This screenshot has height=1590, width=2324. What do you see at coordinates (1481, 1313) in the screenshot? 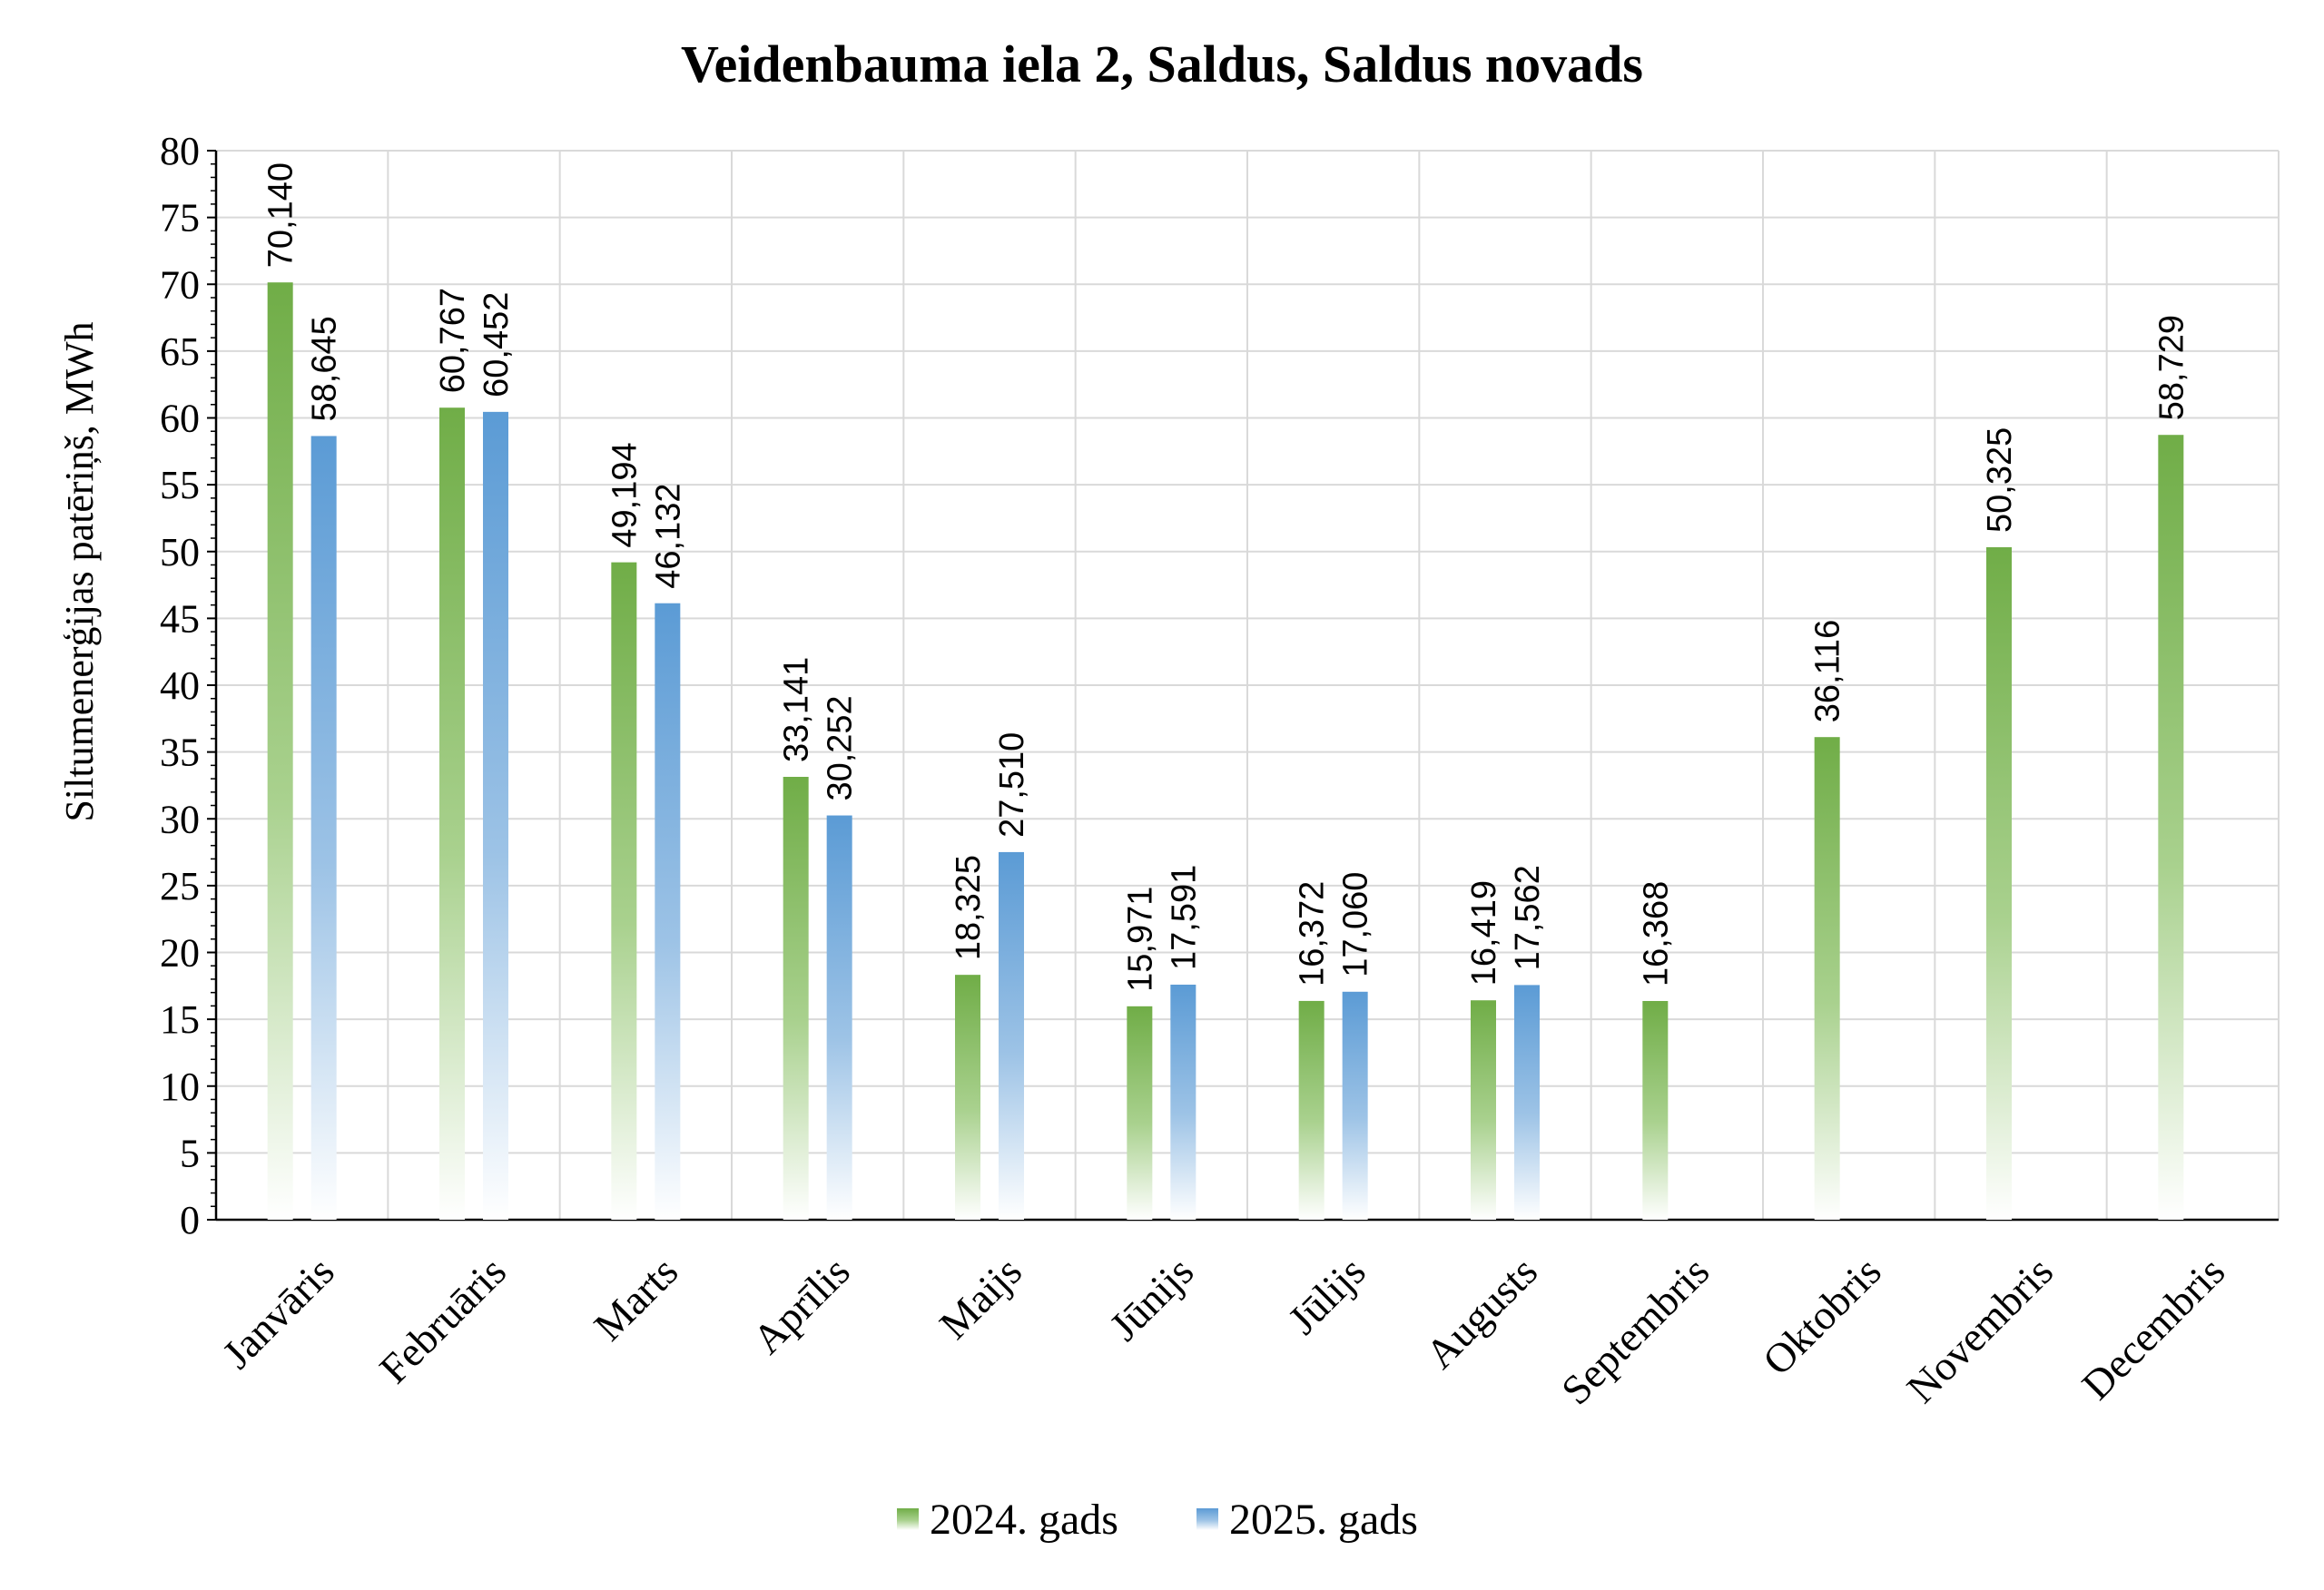
I see `category-label: Augusts` at bounding box center [1481, 1313].